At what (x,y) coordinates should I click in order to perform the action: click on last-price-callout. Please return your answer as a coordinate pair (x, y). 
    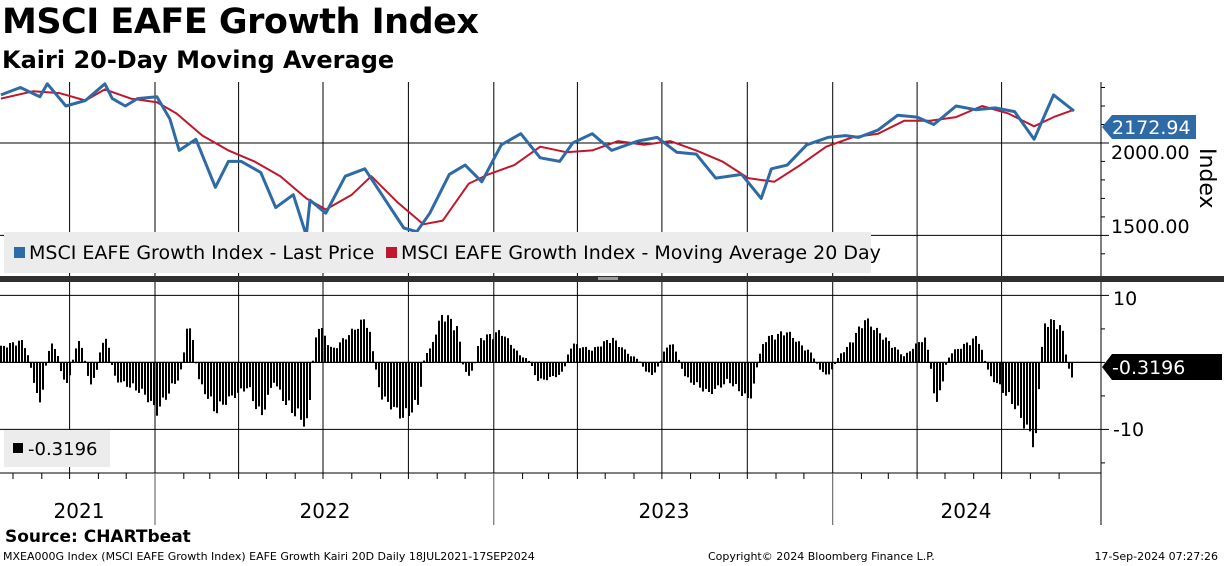
    Looking at the image, I should click on (1149, 127).